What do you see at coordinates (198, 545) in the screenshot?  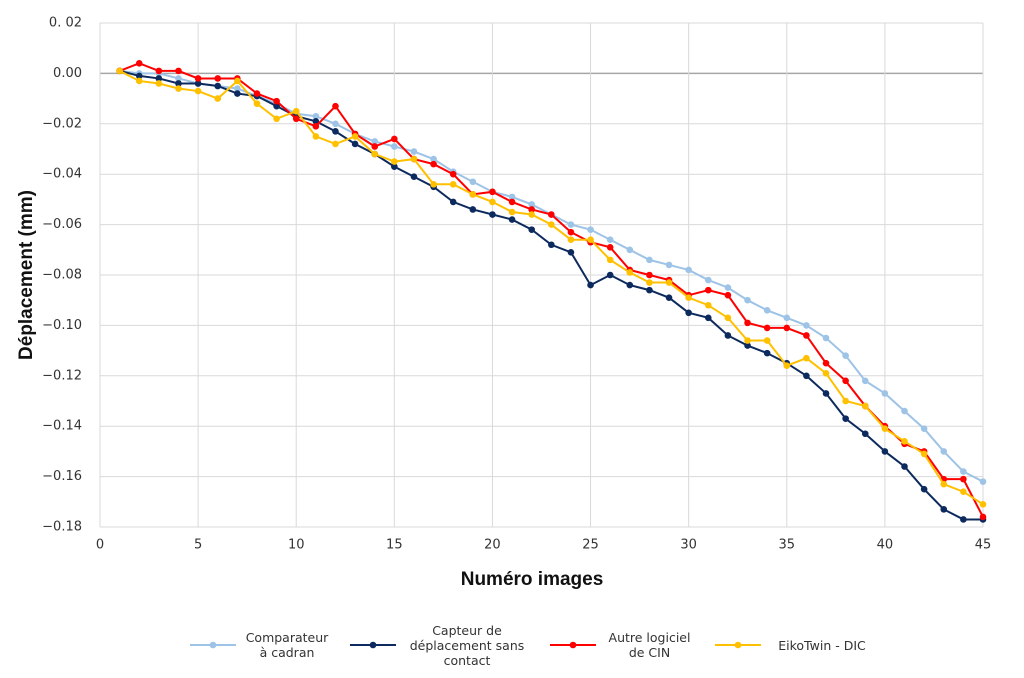 I see `x-tick-label: 5` at bounding box center [198, 545].